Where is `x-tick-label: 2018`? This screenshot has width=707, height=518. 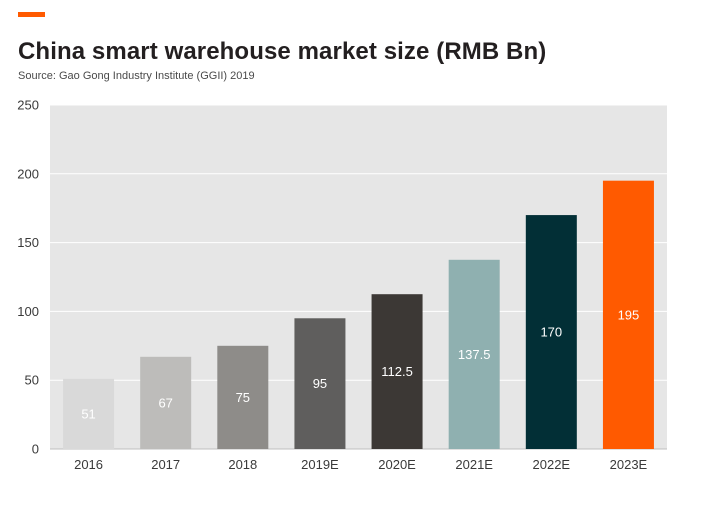 x-tick-label: 2018 is located at coordinates (242, 464).